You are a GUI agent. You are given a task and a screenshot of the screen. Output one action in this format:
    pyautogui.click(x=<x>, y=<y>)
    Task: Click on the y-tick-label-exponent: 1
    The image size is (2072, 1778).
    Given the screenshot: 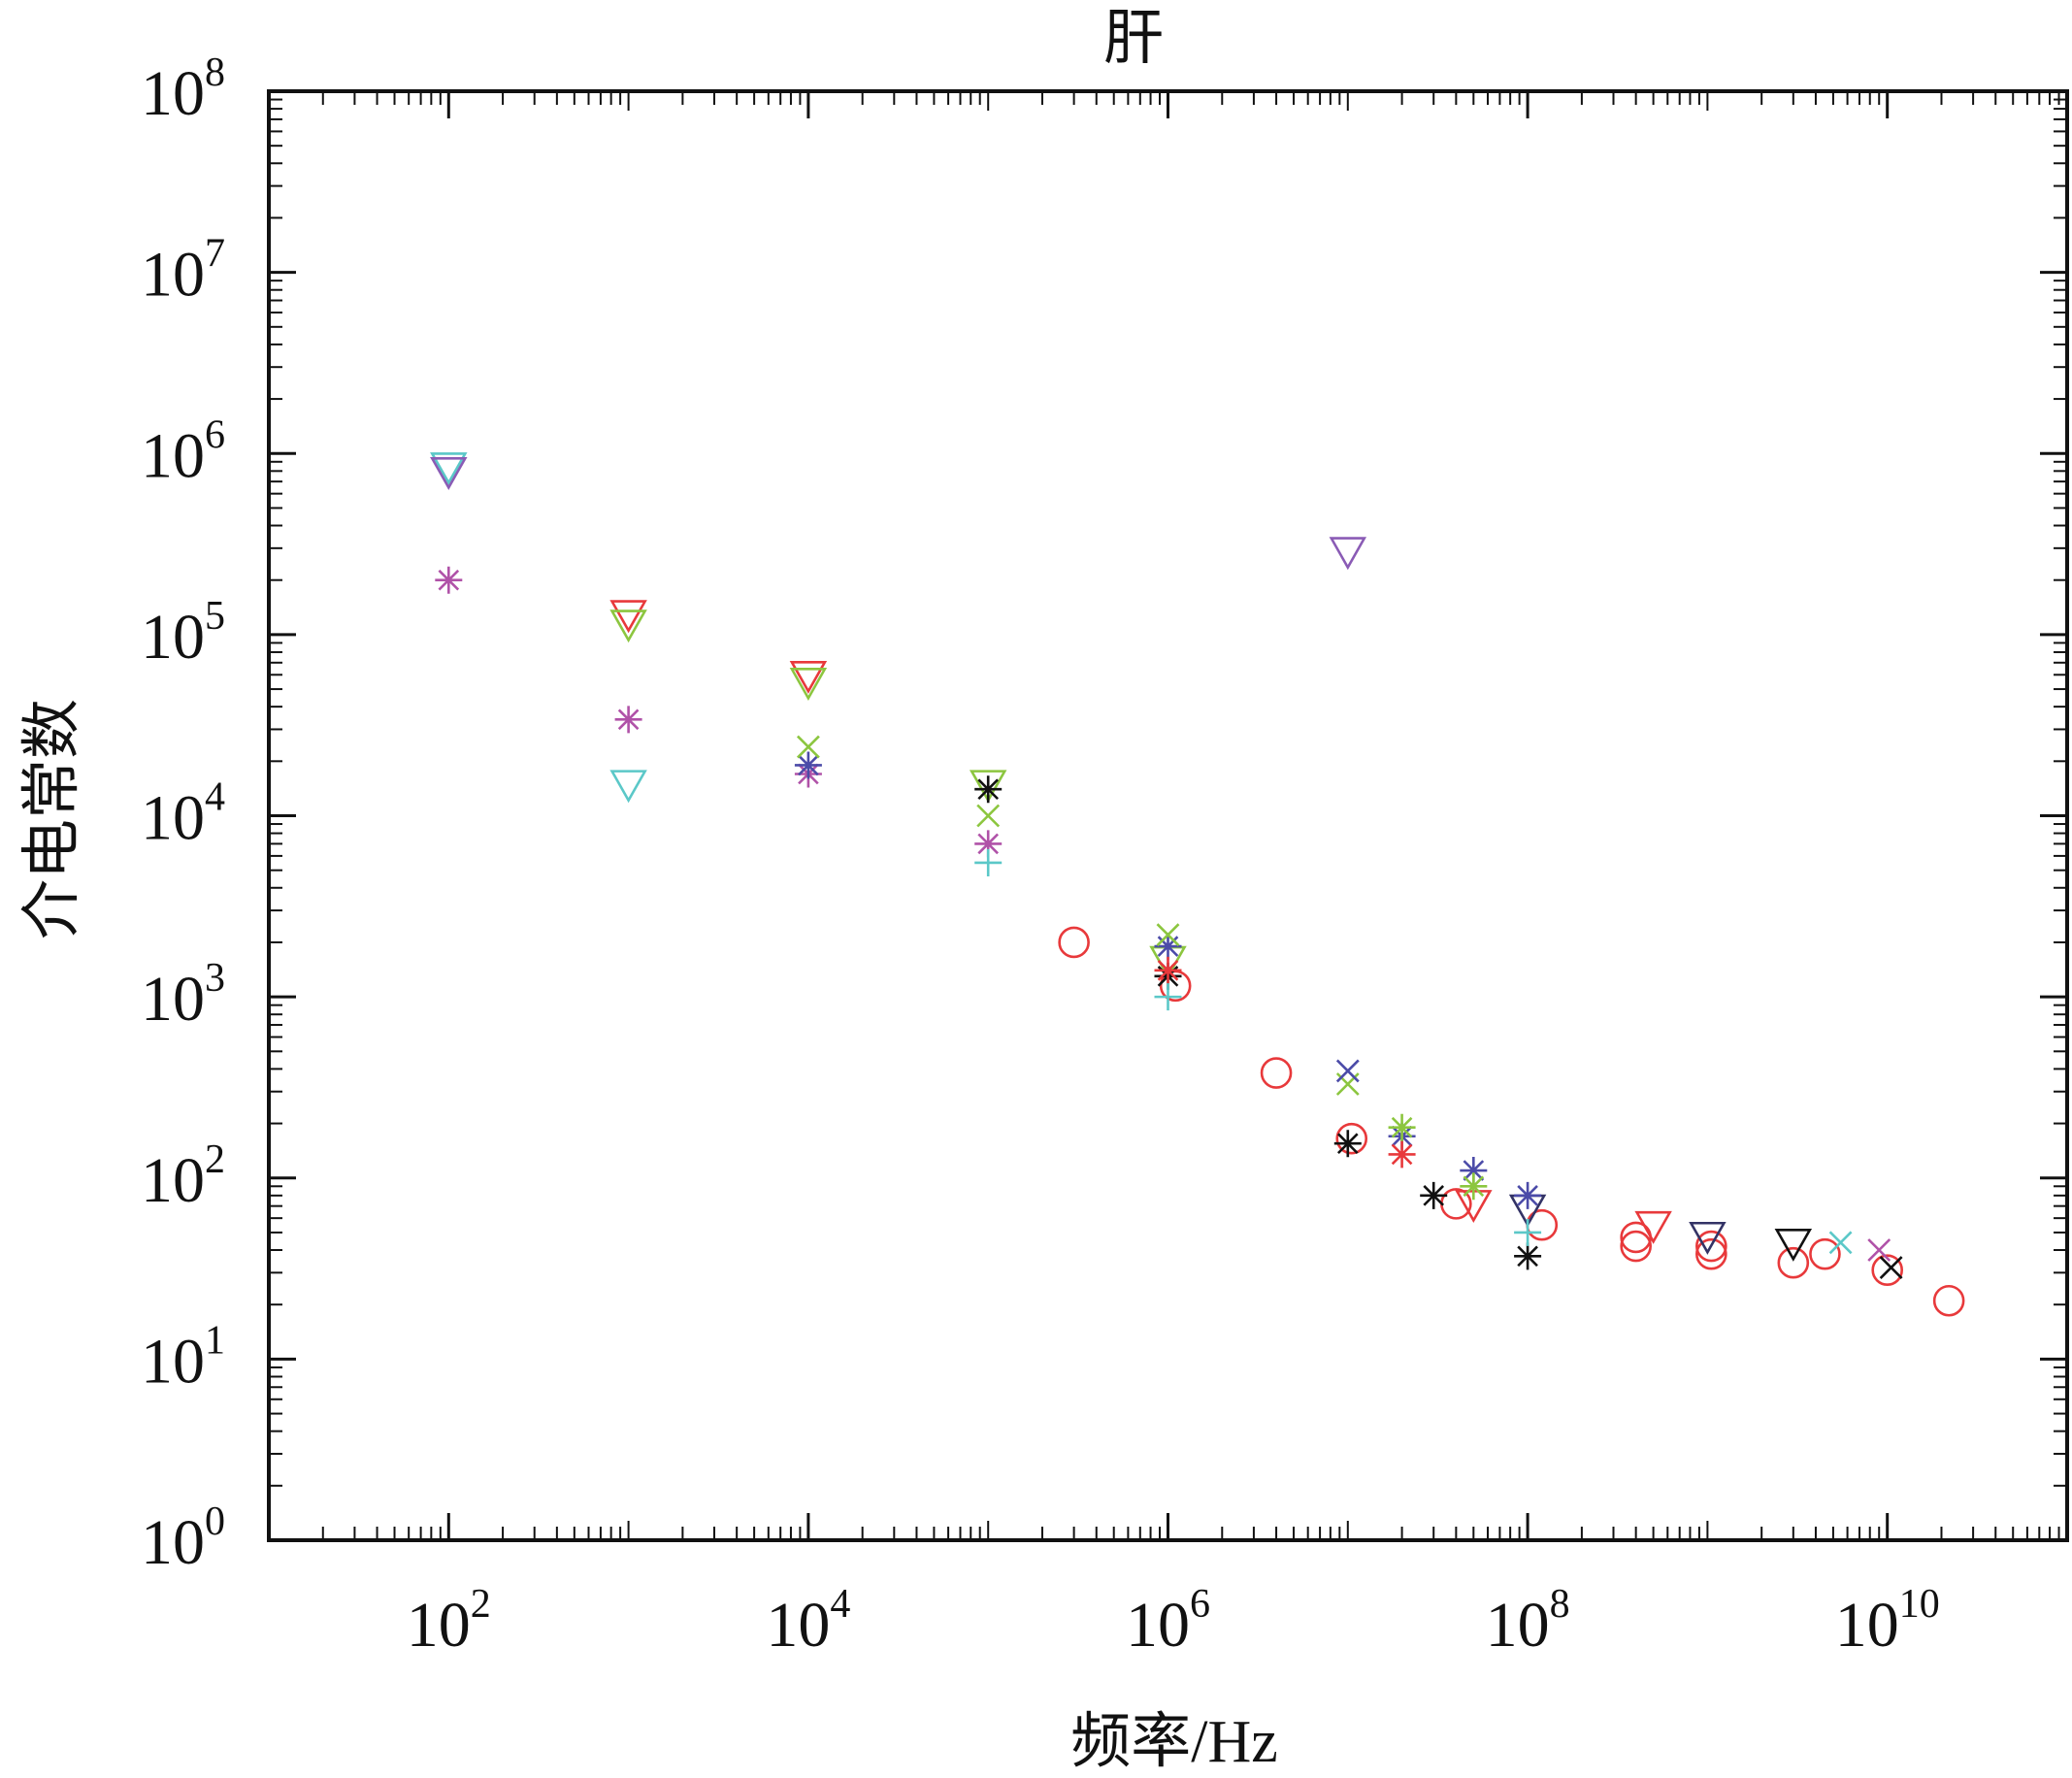 What is the action you would take?
    pyautogui.click(x=215, y=1340)
    